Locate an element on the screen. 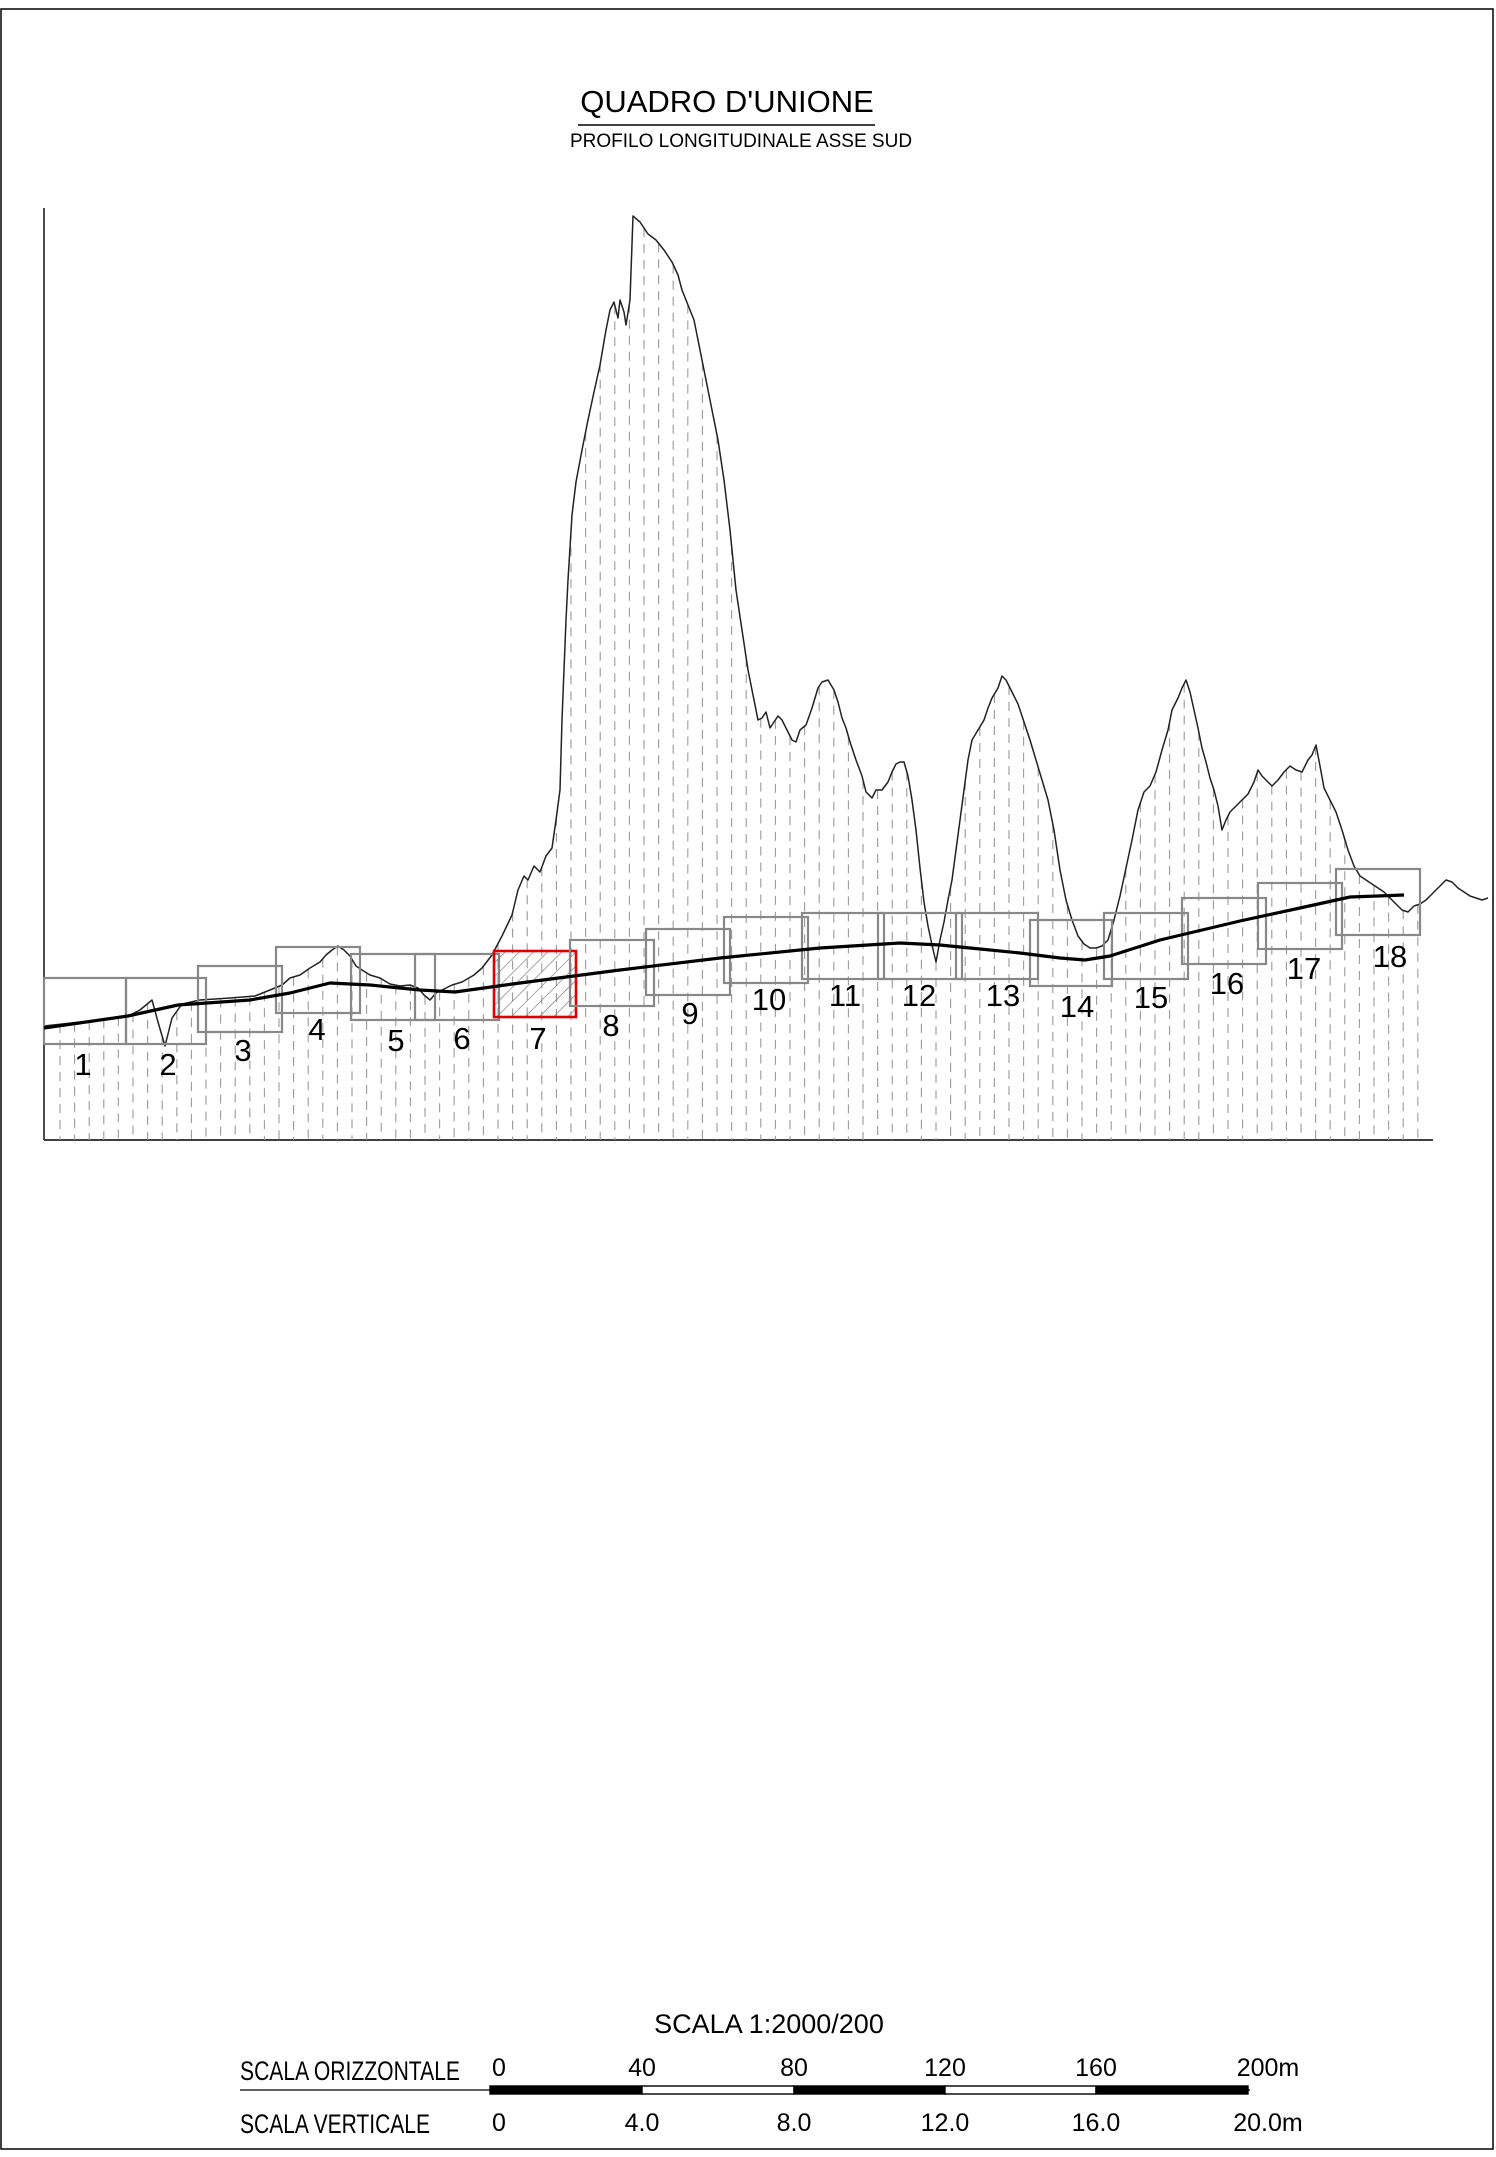 This screenshot has height=2157, width=1496. sheet-label-9: 9 is located at coordinates (689, 1013).